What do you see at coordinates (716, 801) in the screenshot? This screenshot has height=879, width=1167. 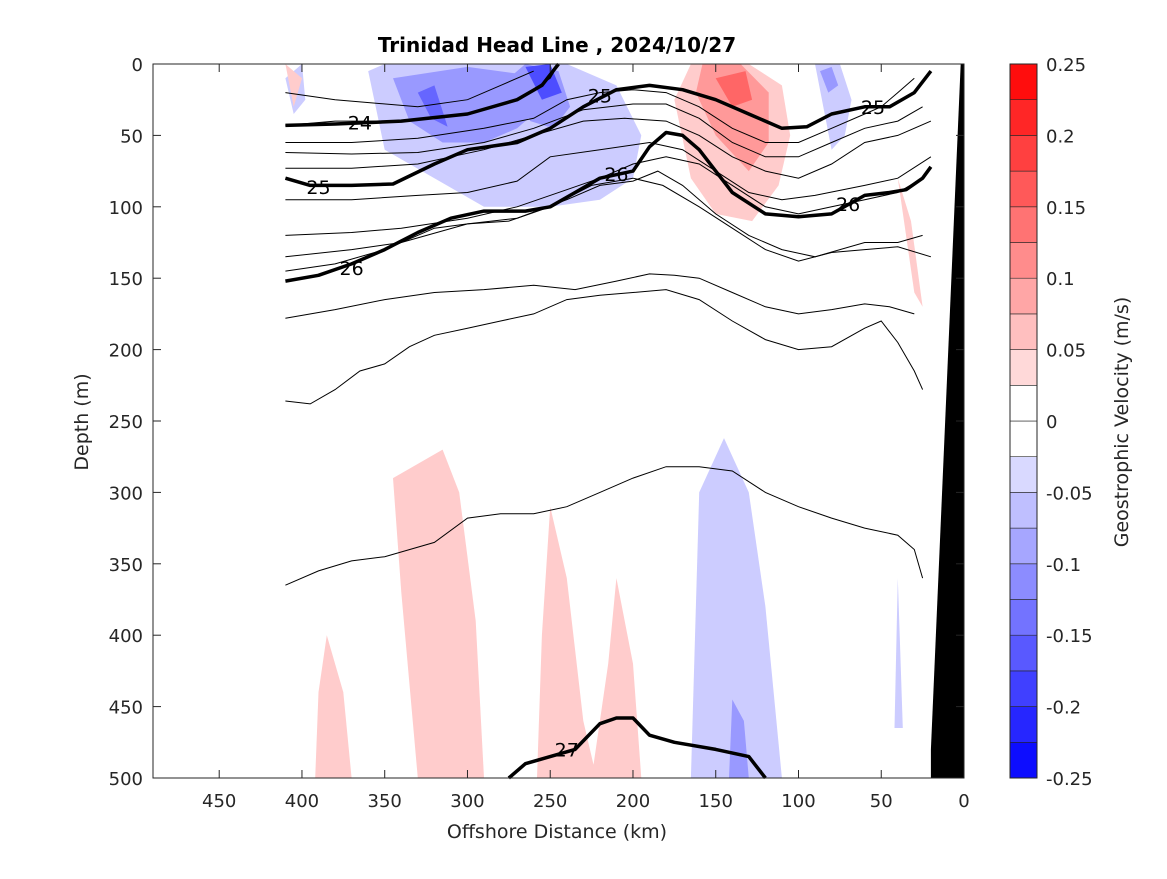 I see `x-tick-label: 150` at bounding box center [716, 801].